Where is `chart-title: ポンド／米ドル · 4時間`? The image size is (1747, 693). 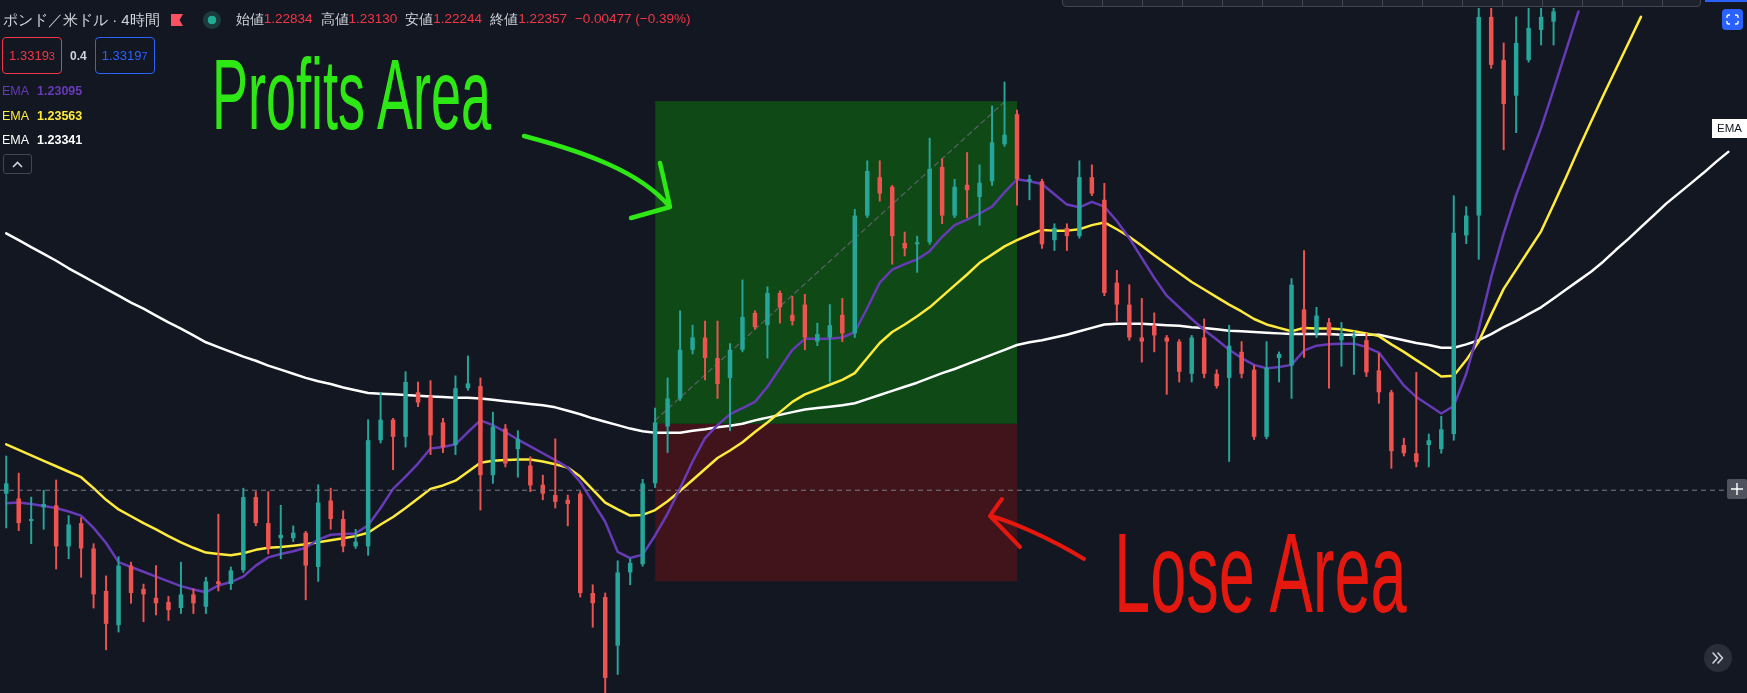 chart-title: ポンド／米ドル · 4時間 is located at coordinates (81, 20).